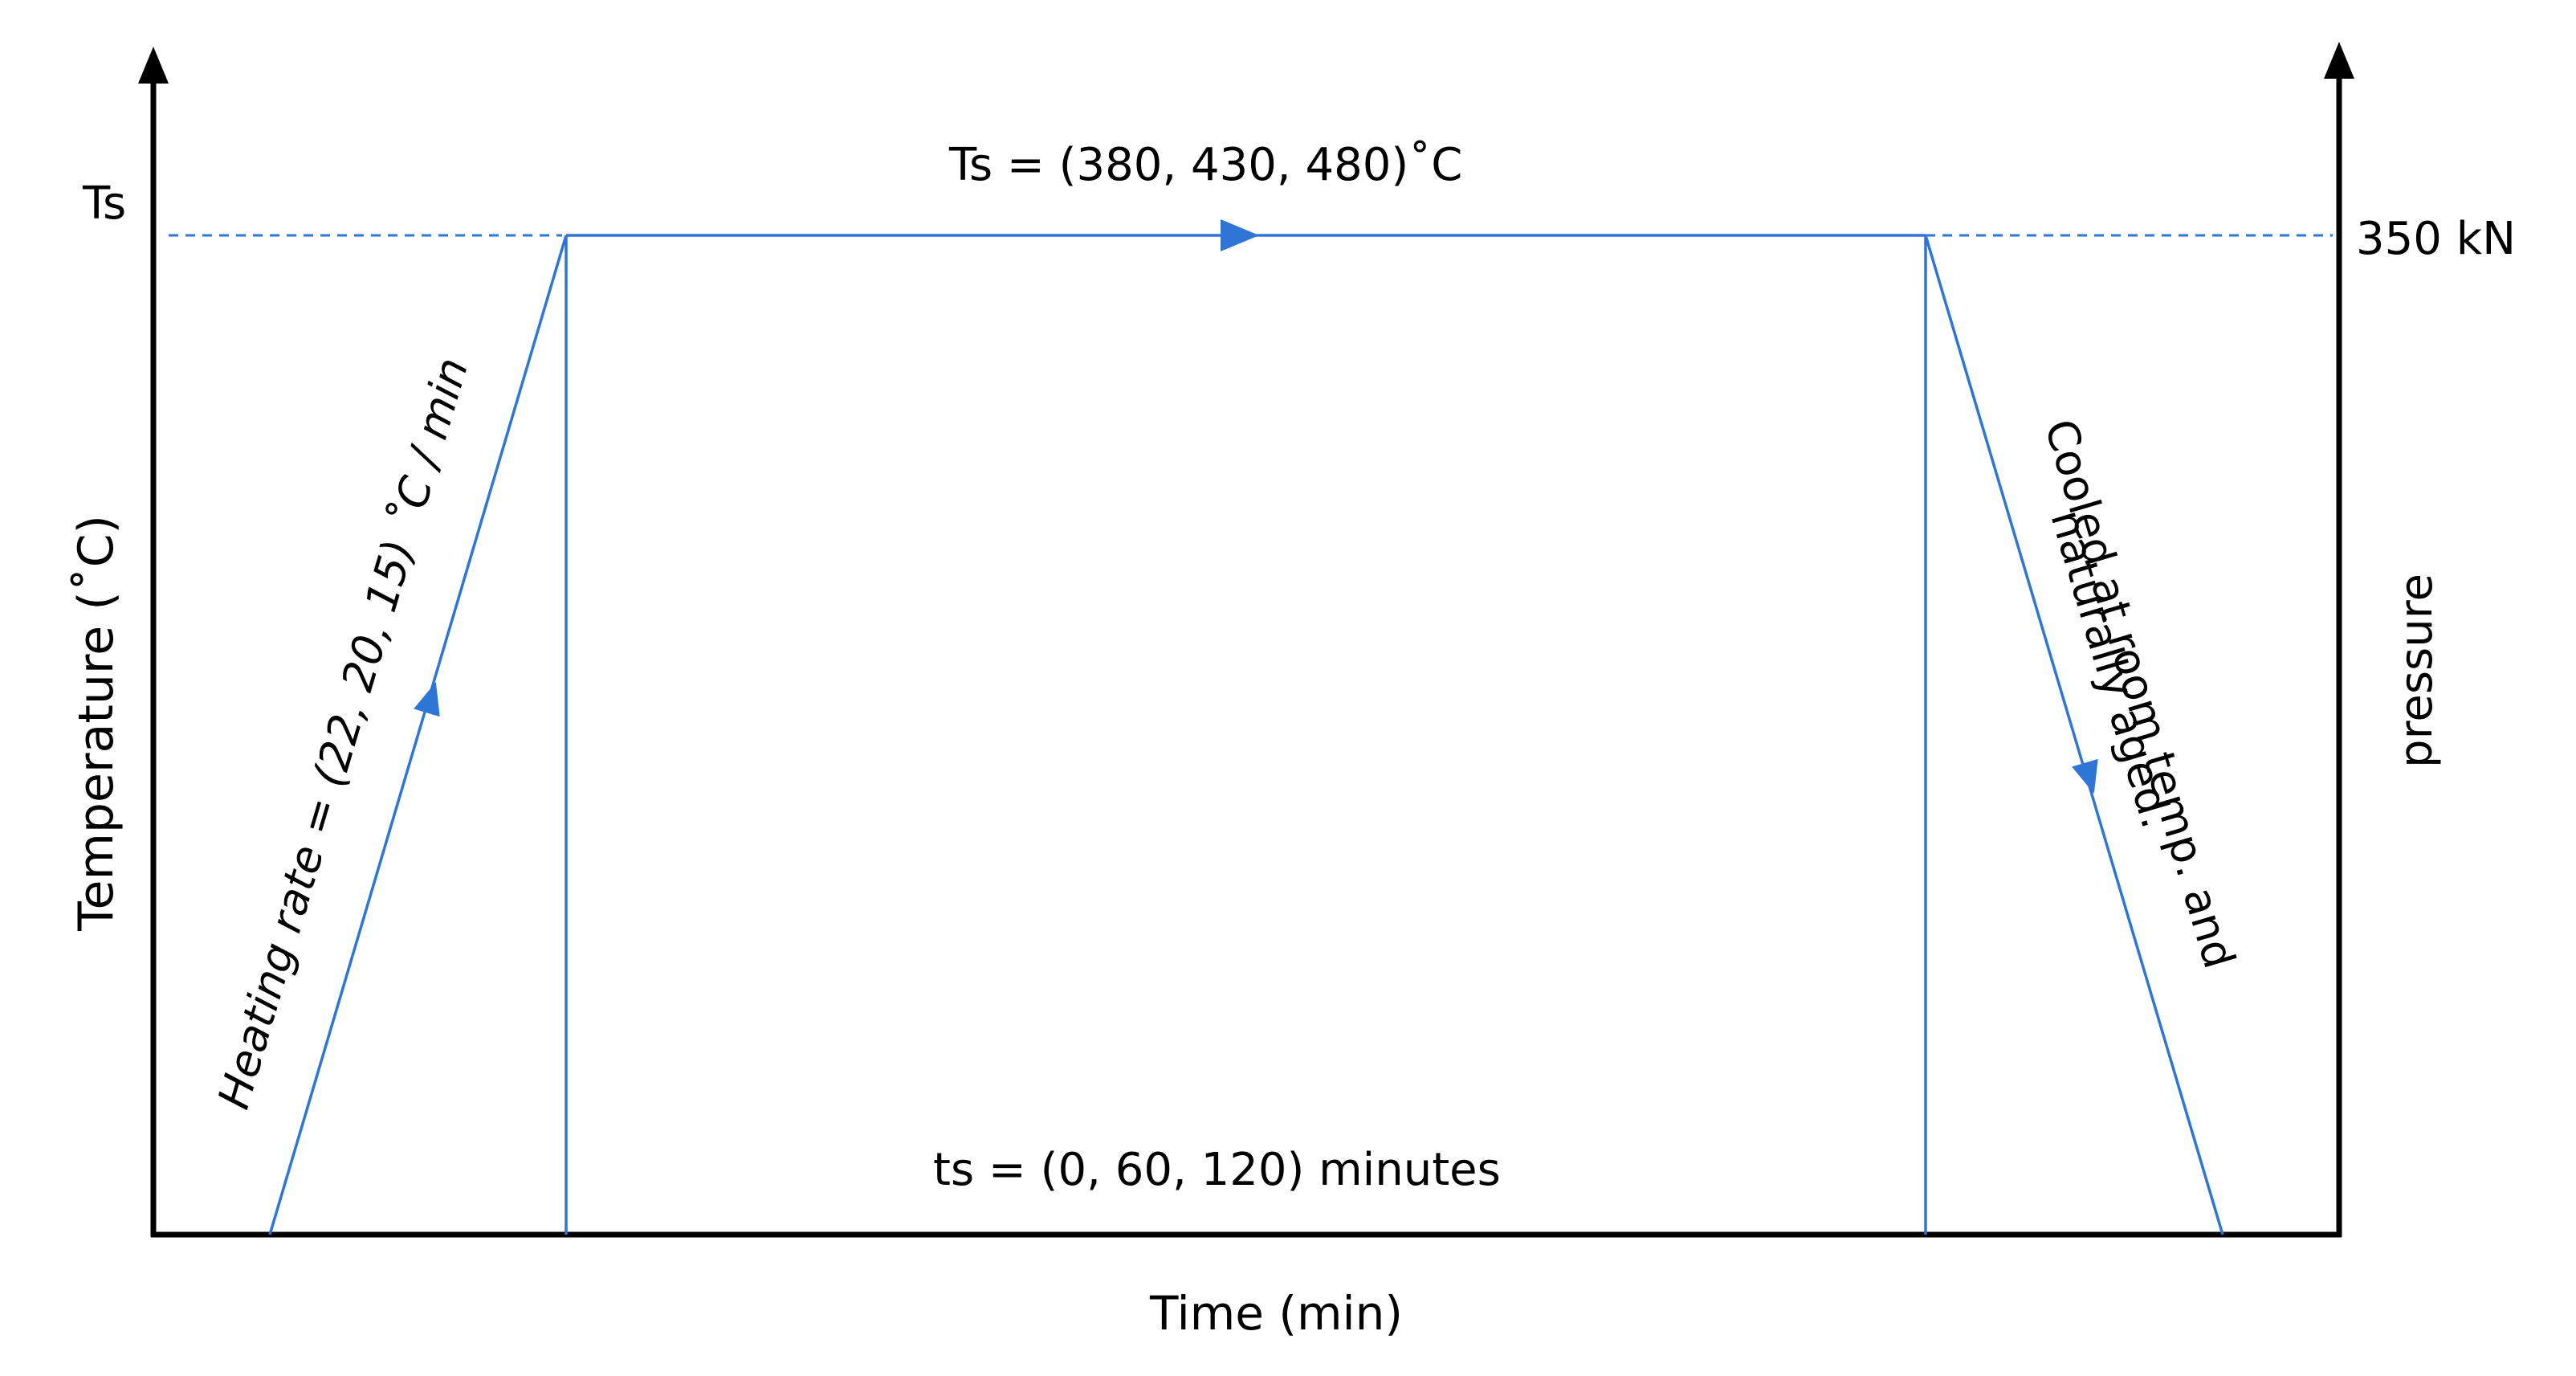  Describe the element at coordinates (427, 699) in the screenshot. I see `heating-arrow-icon` at that location.